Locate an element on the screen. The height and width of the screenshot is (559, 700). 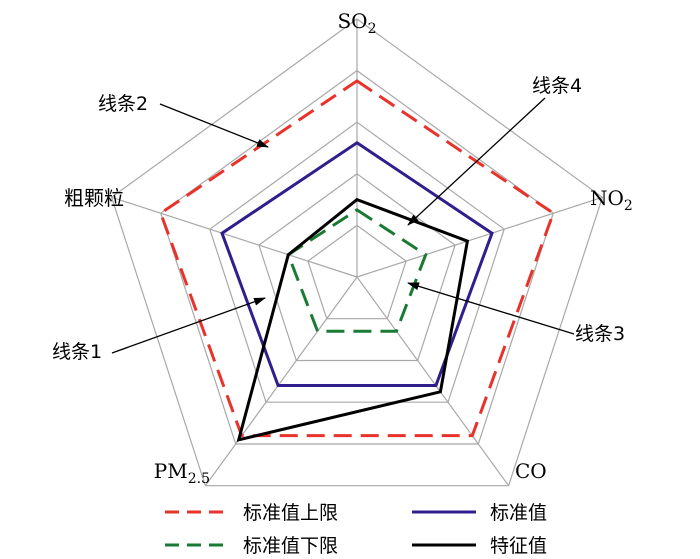
legend-label-2: 标准值 is located at coordinates (518, 513).